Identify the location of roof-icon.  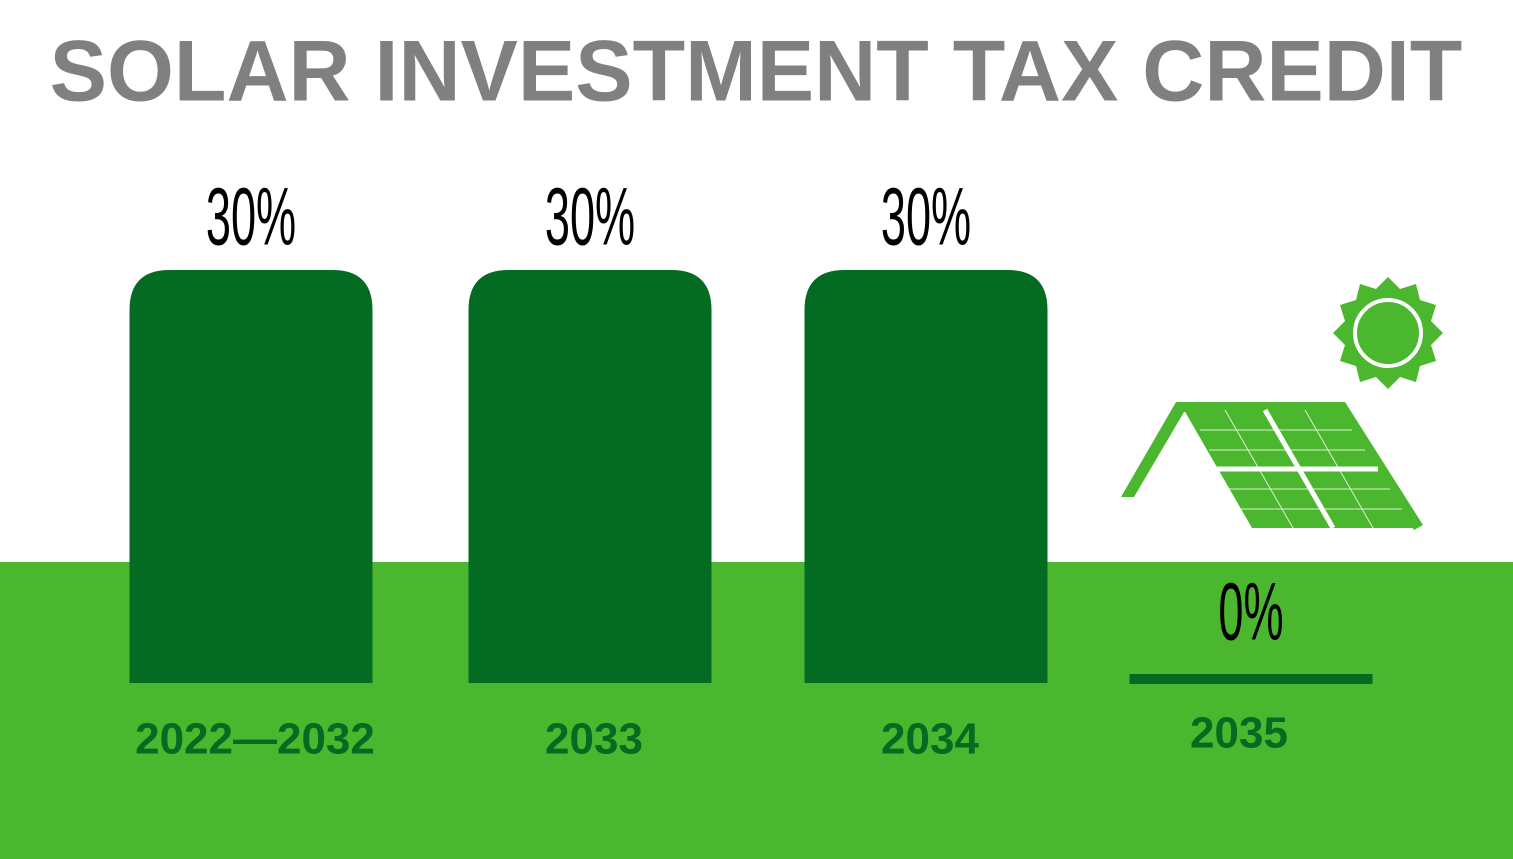
(1272, 466).